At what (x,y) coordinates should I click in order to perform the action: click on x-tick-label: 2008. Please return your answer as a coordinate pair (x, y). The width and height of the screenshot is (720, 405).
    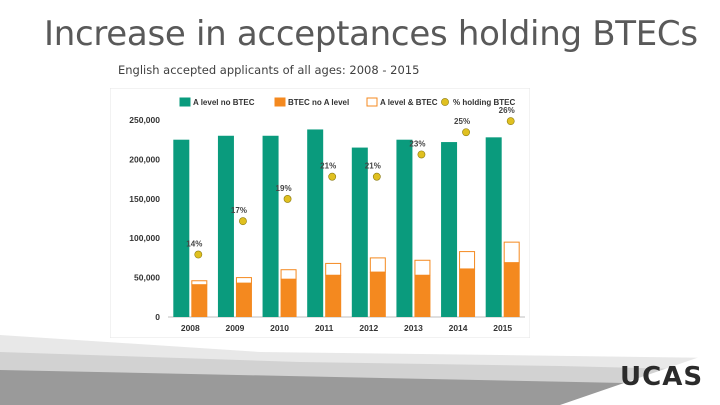
    Looking at the image, I should click on (190, 328).